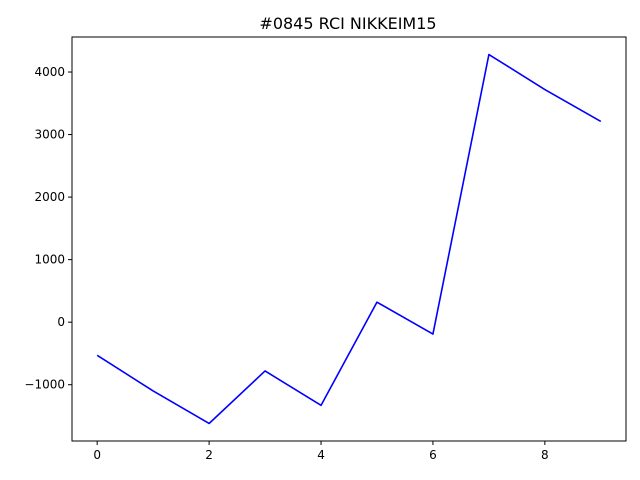 The height and width of the screenshot is (480, 640). What do you see at coordinates (97, 455) in the screenshot?
I see `x-tick-label-0: 0` at bounding box center [97, 455].